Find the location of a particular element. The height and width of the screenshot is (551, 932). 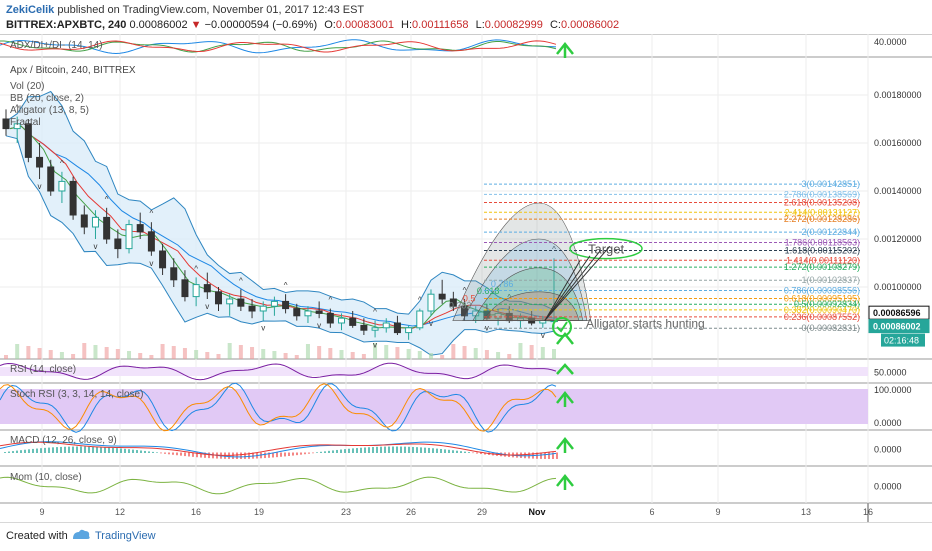

indicator-legend-item: BB (20, close, 2) is located at coordinates (47, 98).